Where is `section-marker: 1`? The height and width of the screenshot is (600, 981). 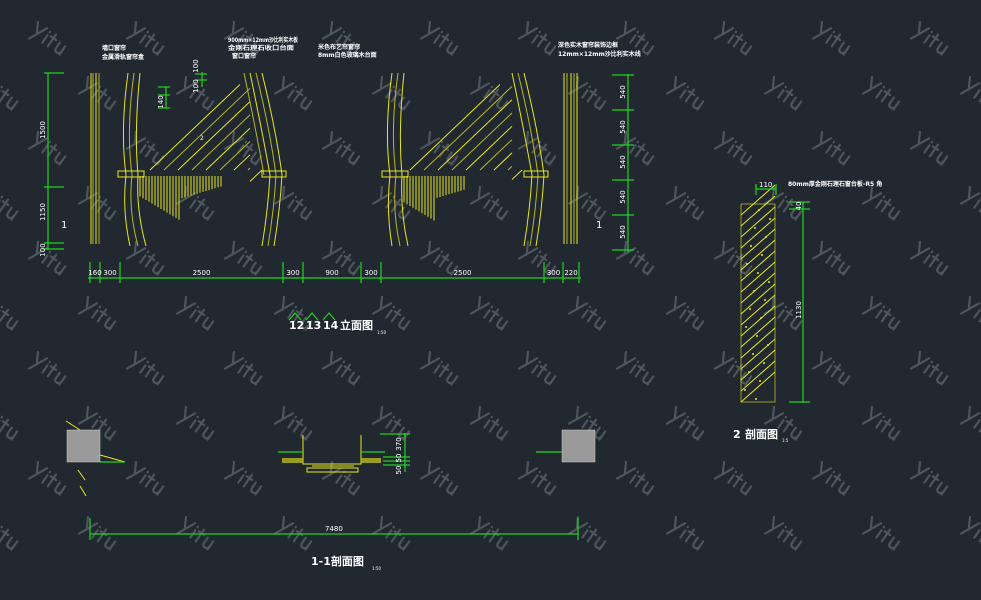
section-marker: 1 is located at coordinates (599, 225).